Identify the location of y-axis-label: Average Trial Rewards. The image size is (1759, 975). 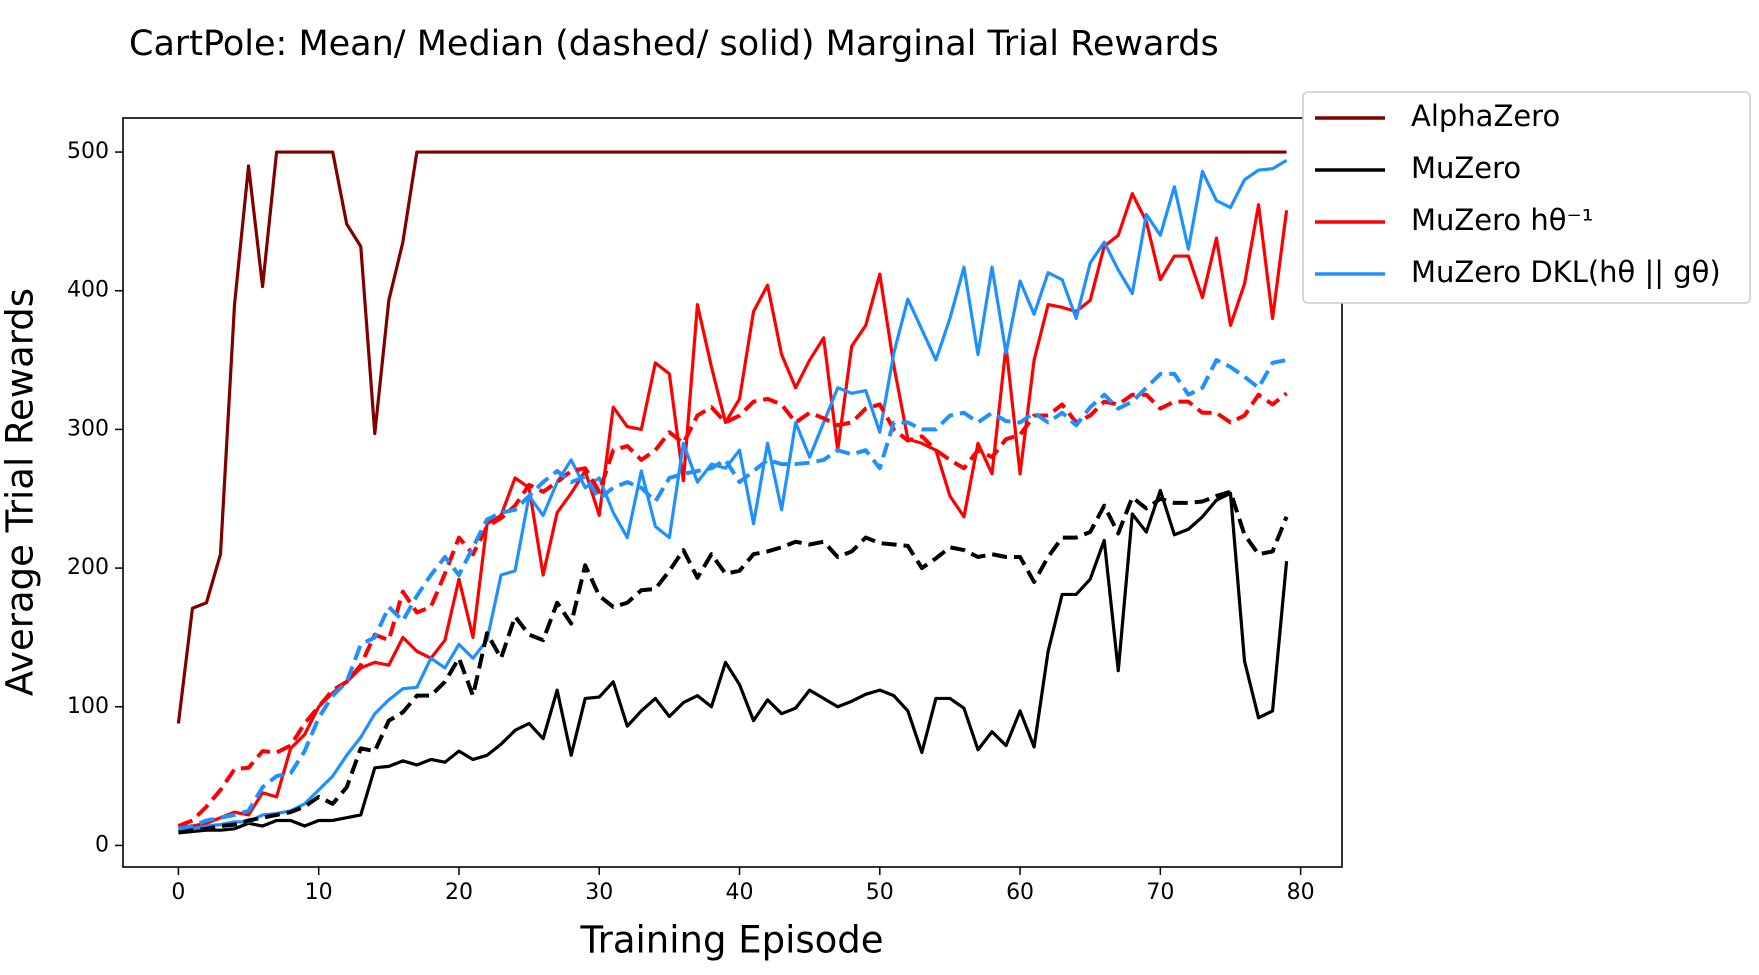
(21, 492).